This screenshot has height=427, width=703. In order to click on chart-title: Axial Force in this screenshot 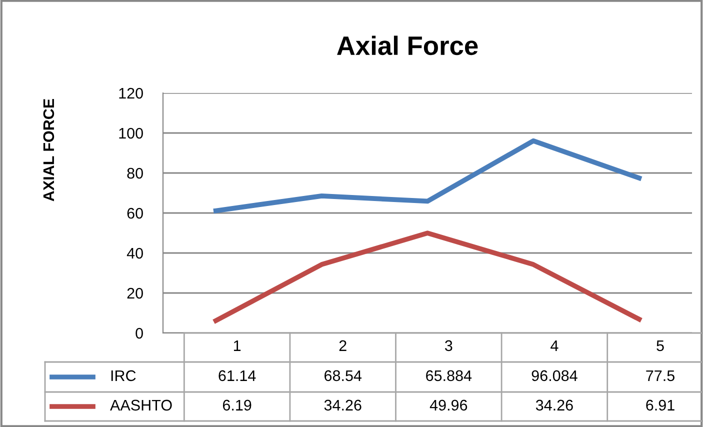, I will do `click(407, 46)`.